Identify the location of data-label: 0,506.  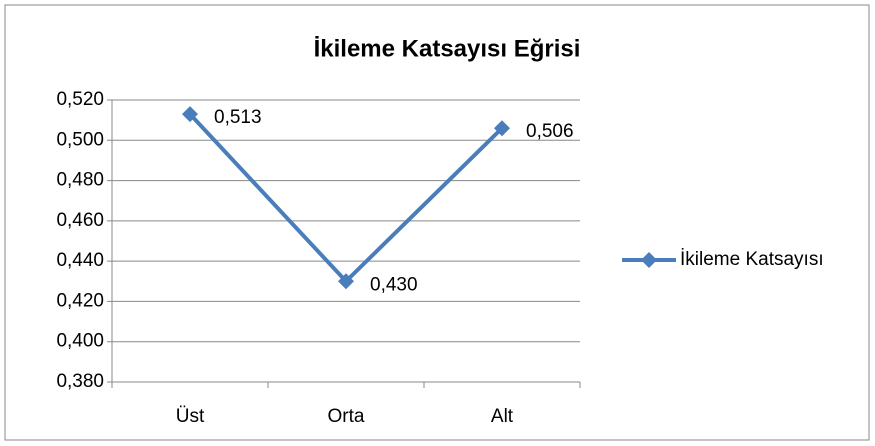
(550, 131).